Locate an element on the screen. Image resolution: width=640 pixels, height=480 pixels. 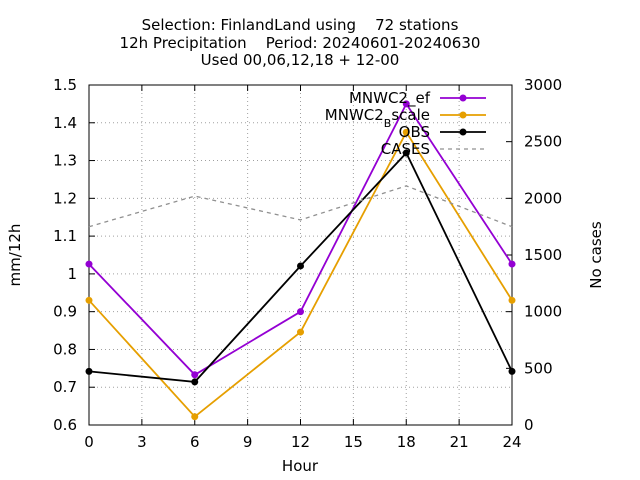
x-tick-label: 15 is located at coordinates (353, 442).